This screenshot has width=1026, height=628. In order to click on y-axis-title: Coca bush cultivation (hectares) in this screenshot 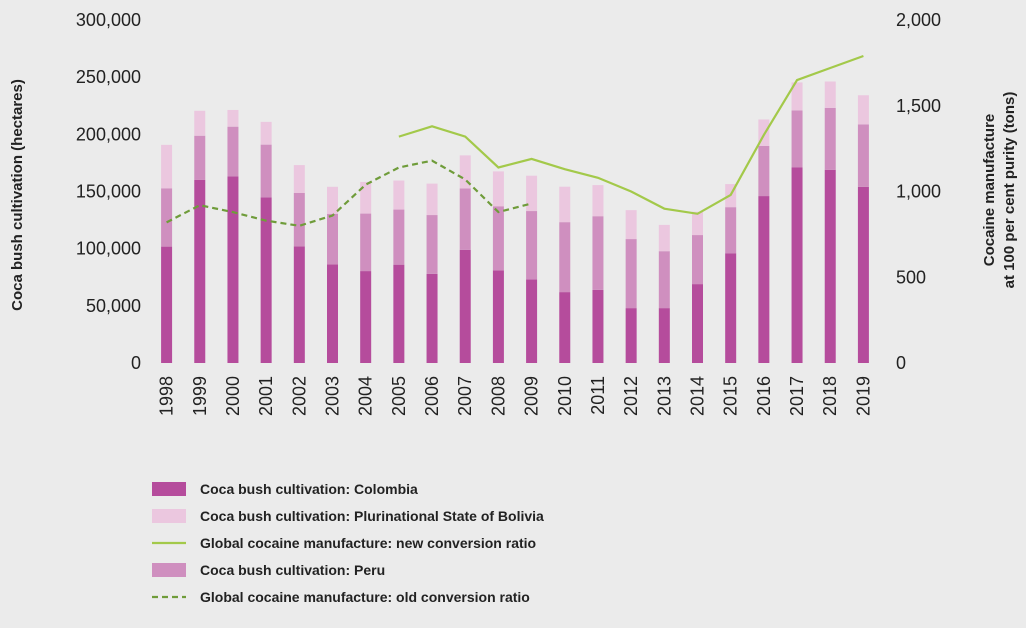, I will do `click(17, 195)`.